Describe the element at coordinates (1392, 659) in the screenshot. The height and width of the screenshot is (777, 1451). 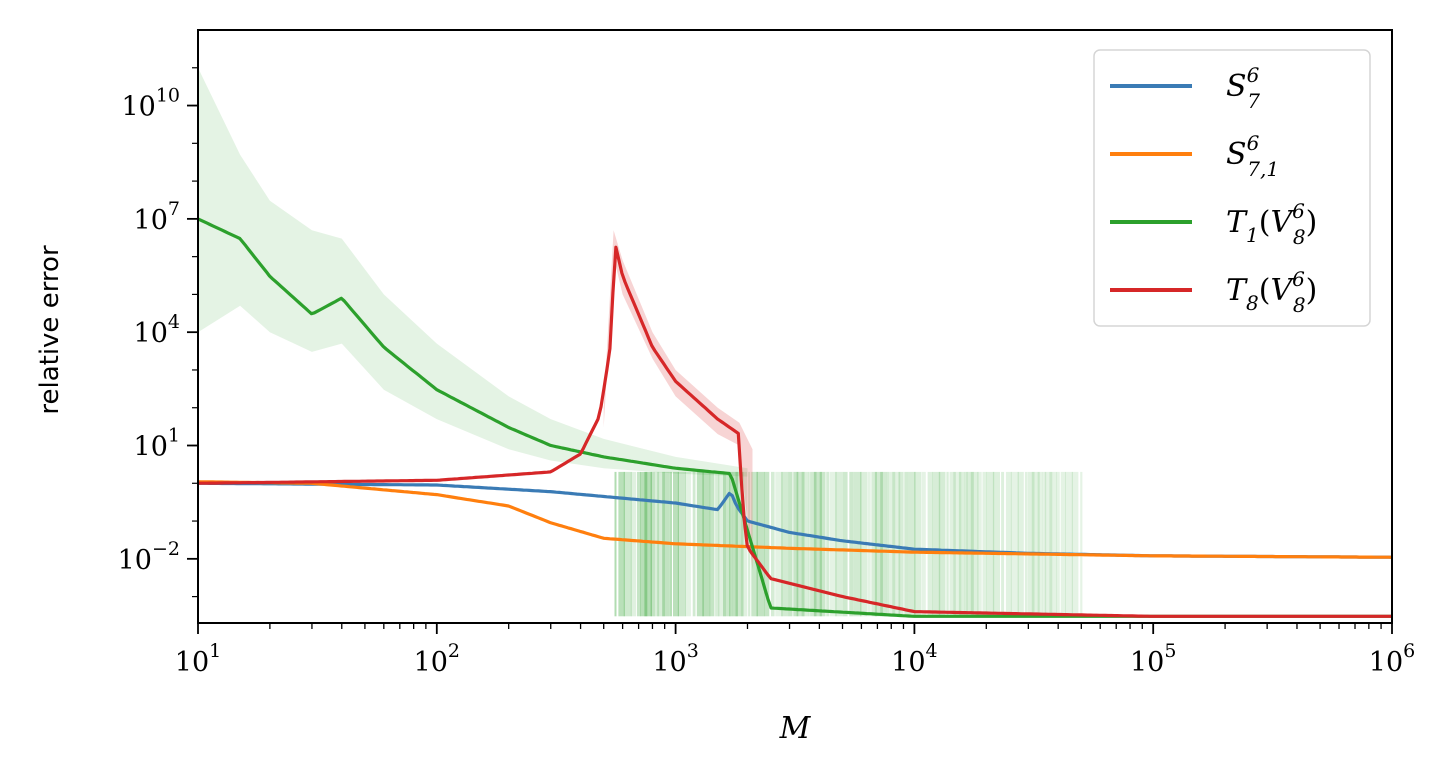
I see `x-tick-label: 10⁶` at that location.